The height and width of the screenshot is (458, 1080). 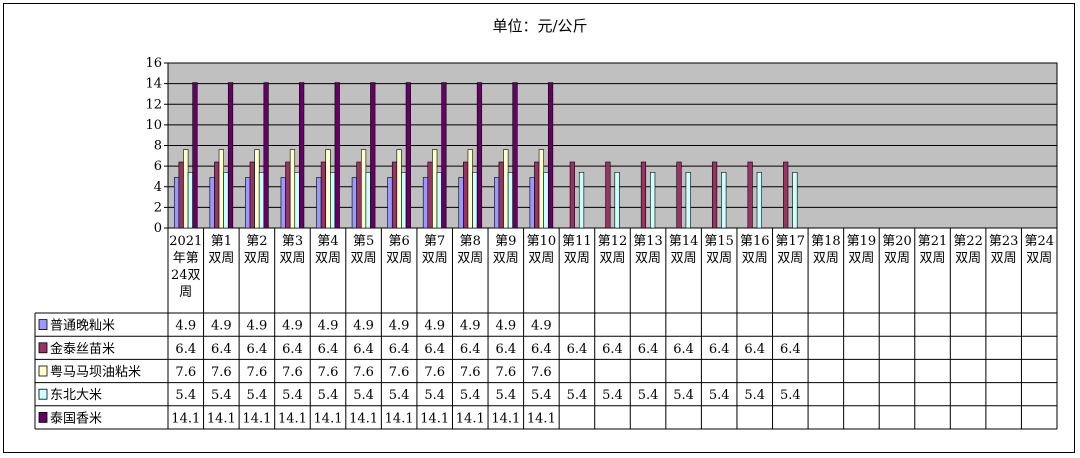 What do you see at coordinates (897, 241) in the screenshot?
I see `category-label: 第20` at bounding box center [897, 241].